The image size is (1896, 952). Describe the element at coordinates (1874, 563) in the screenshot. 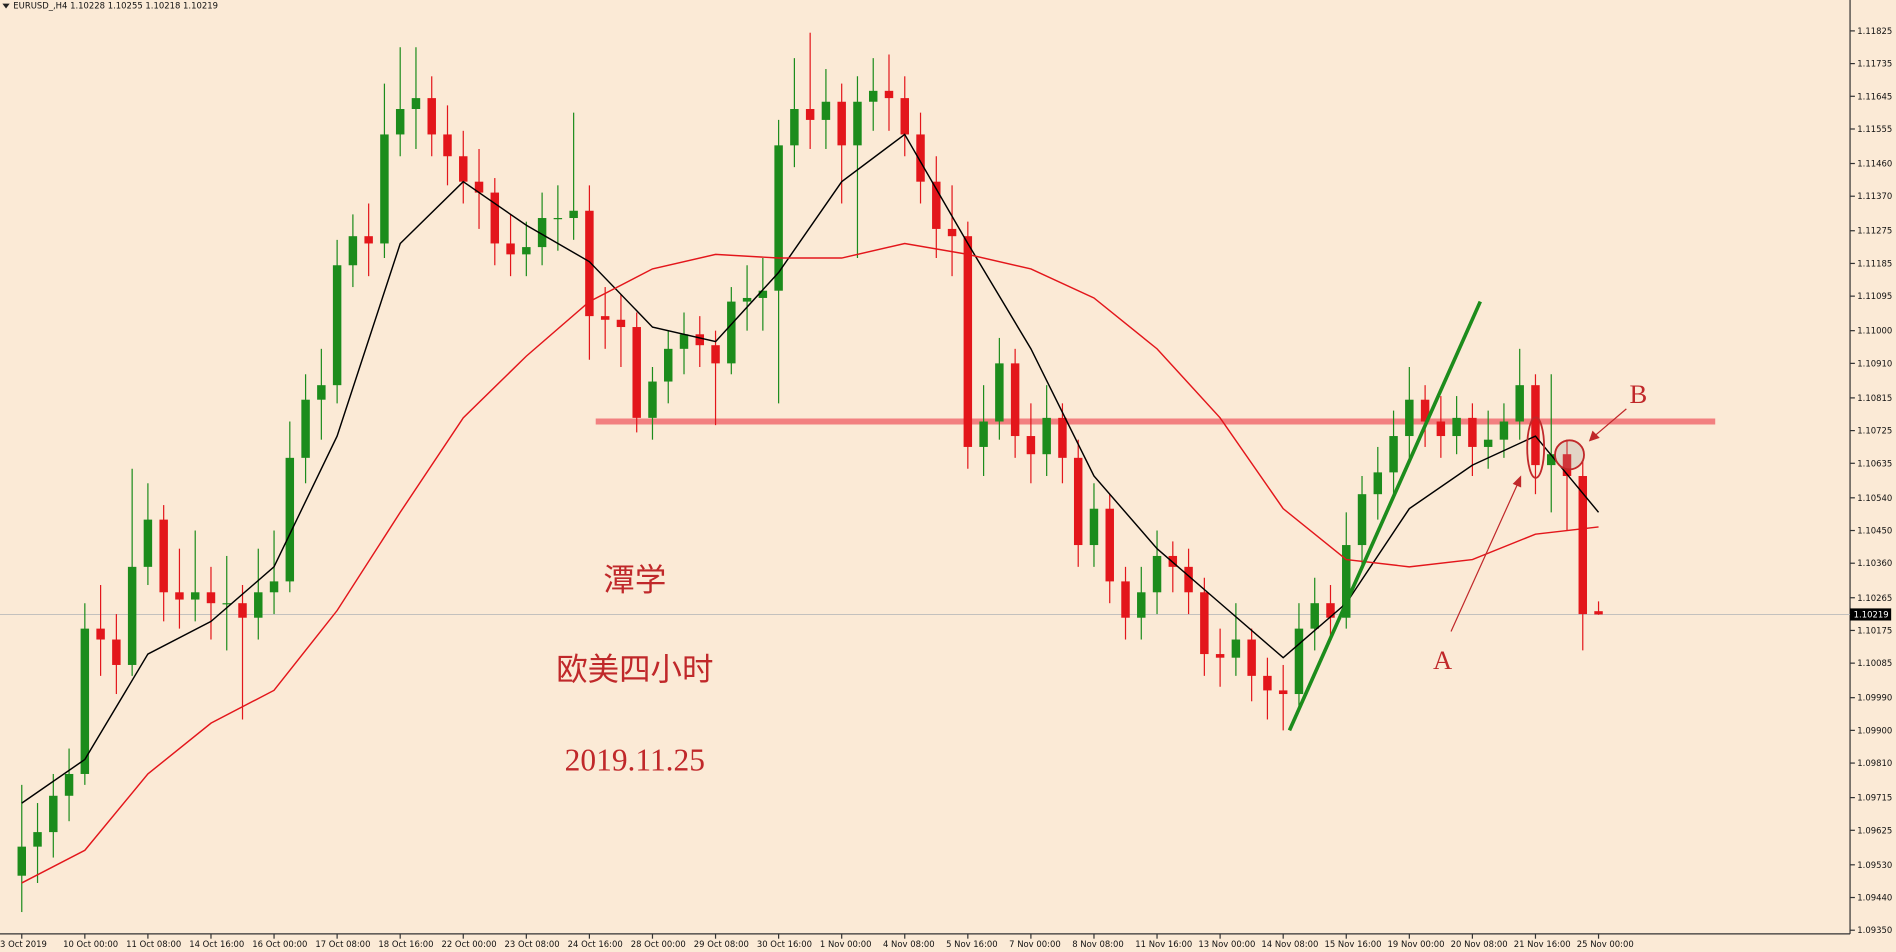

I see `y-tick-label: 1.10360` at that location.